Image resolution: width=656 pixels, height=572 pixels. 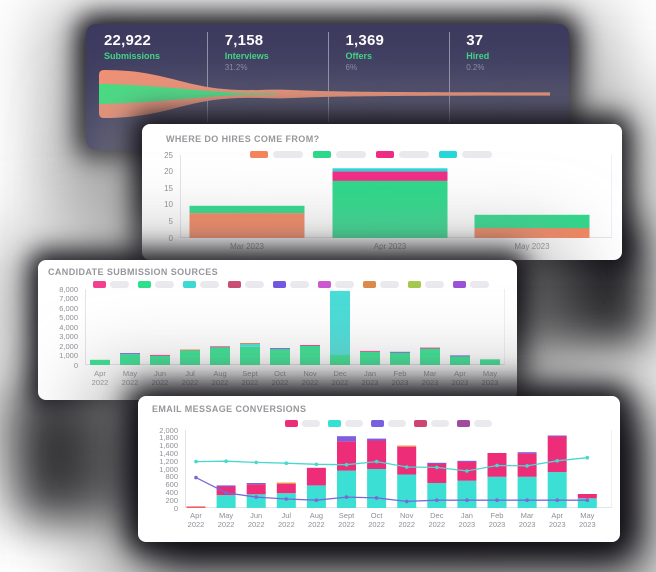 What do you see at coordinates (220, 378) in the screenshot?
I see `x-axis-label: Aug 2022` at bounding box center [220, 378].